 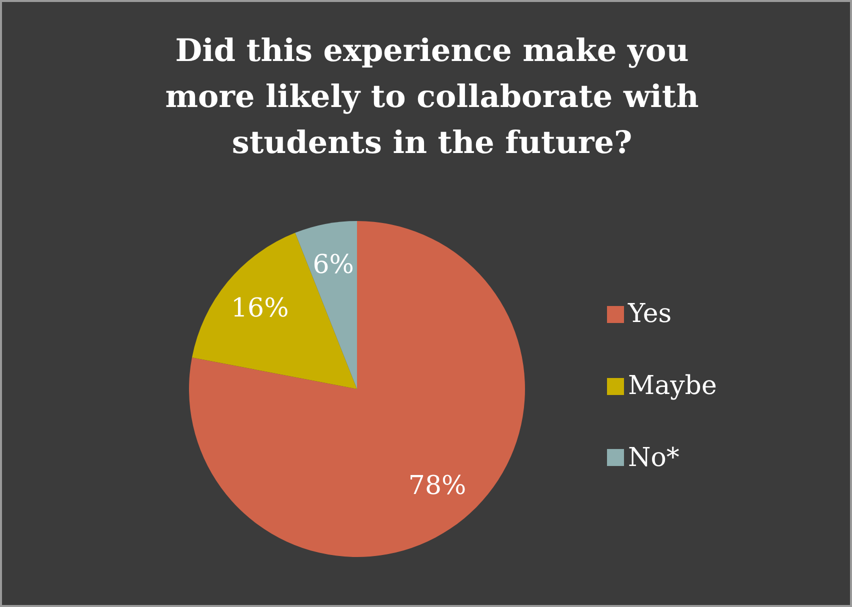 I want to click on data-label: 78%, so click(x=437, y=486).